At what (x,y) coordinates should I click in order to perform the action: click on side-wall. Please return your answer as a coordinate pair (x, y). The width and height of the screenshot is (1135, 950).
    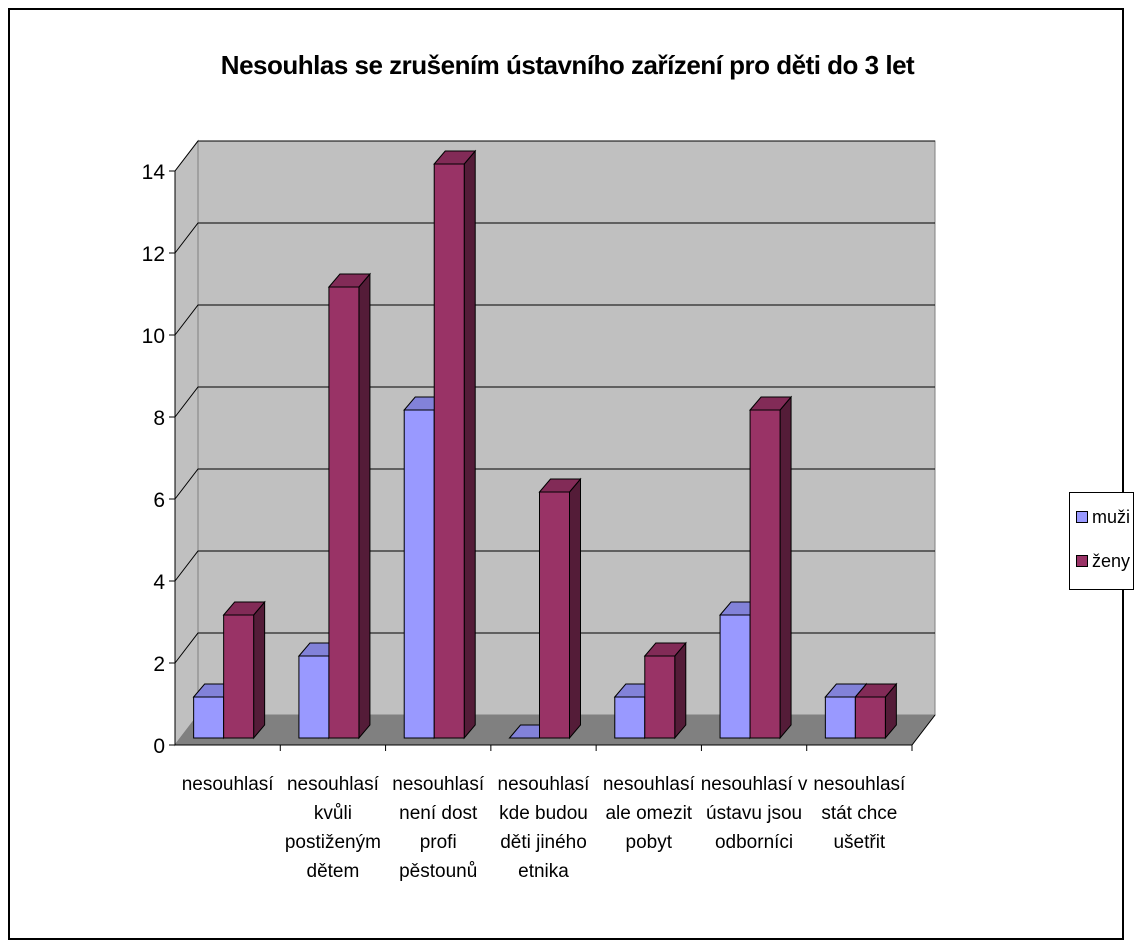
    Looking at the image, I should click on (186, 443).